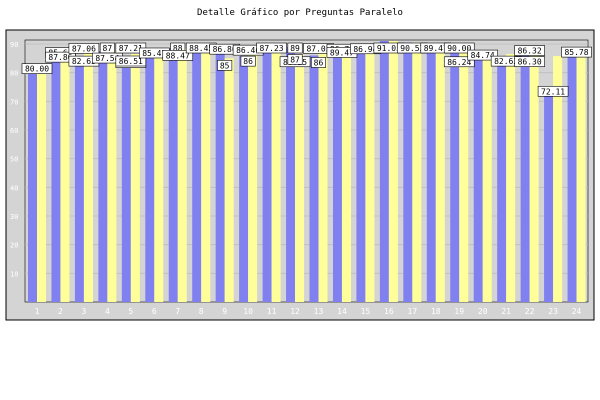 The image size is (600, 400). Describe the element at coordinates (14, 217) in the screenshot. I see `y-tick-label: 30` at that location.